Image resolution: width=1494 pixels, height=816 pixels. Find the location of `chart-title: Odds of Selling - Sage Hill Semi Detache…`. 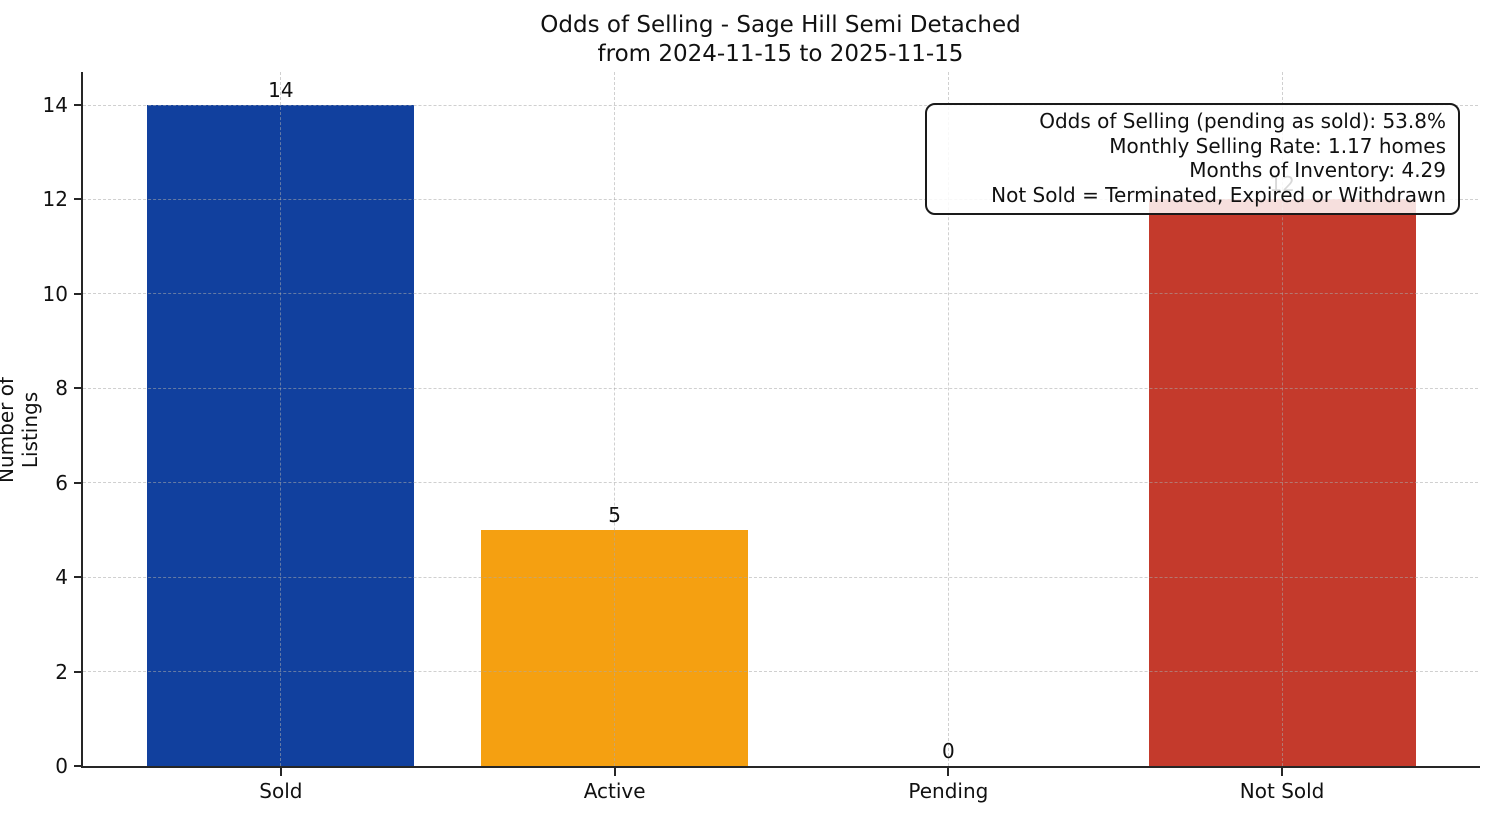

chart-title: Odds of Selling - Sage Hill Semi Detache… is located at coordinates (780, 40).